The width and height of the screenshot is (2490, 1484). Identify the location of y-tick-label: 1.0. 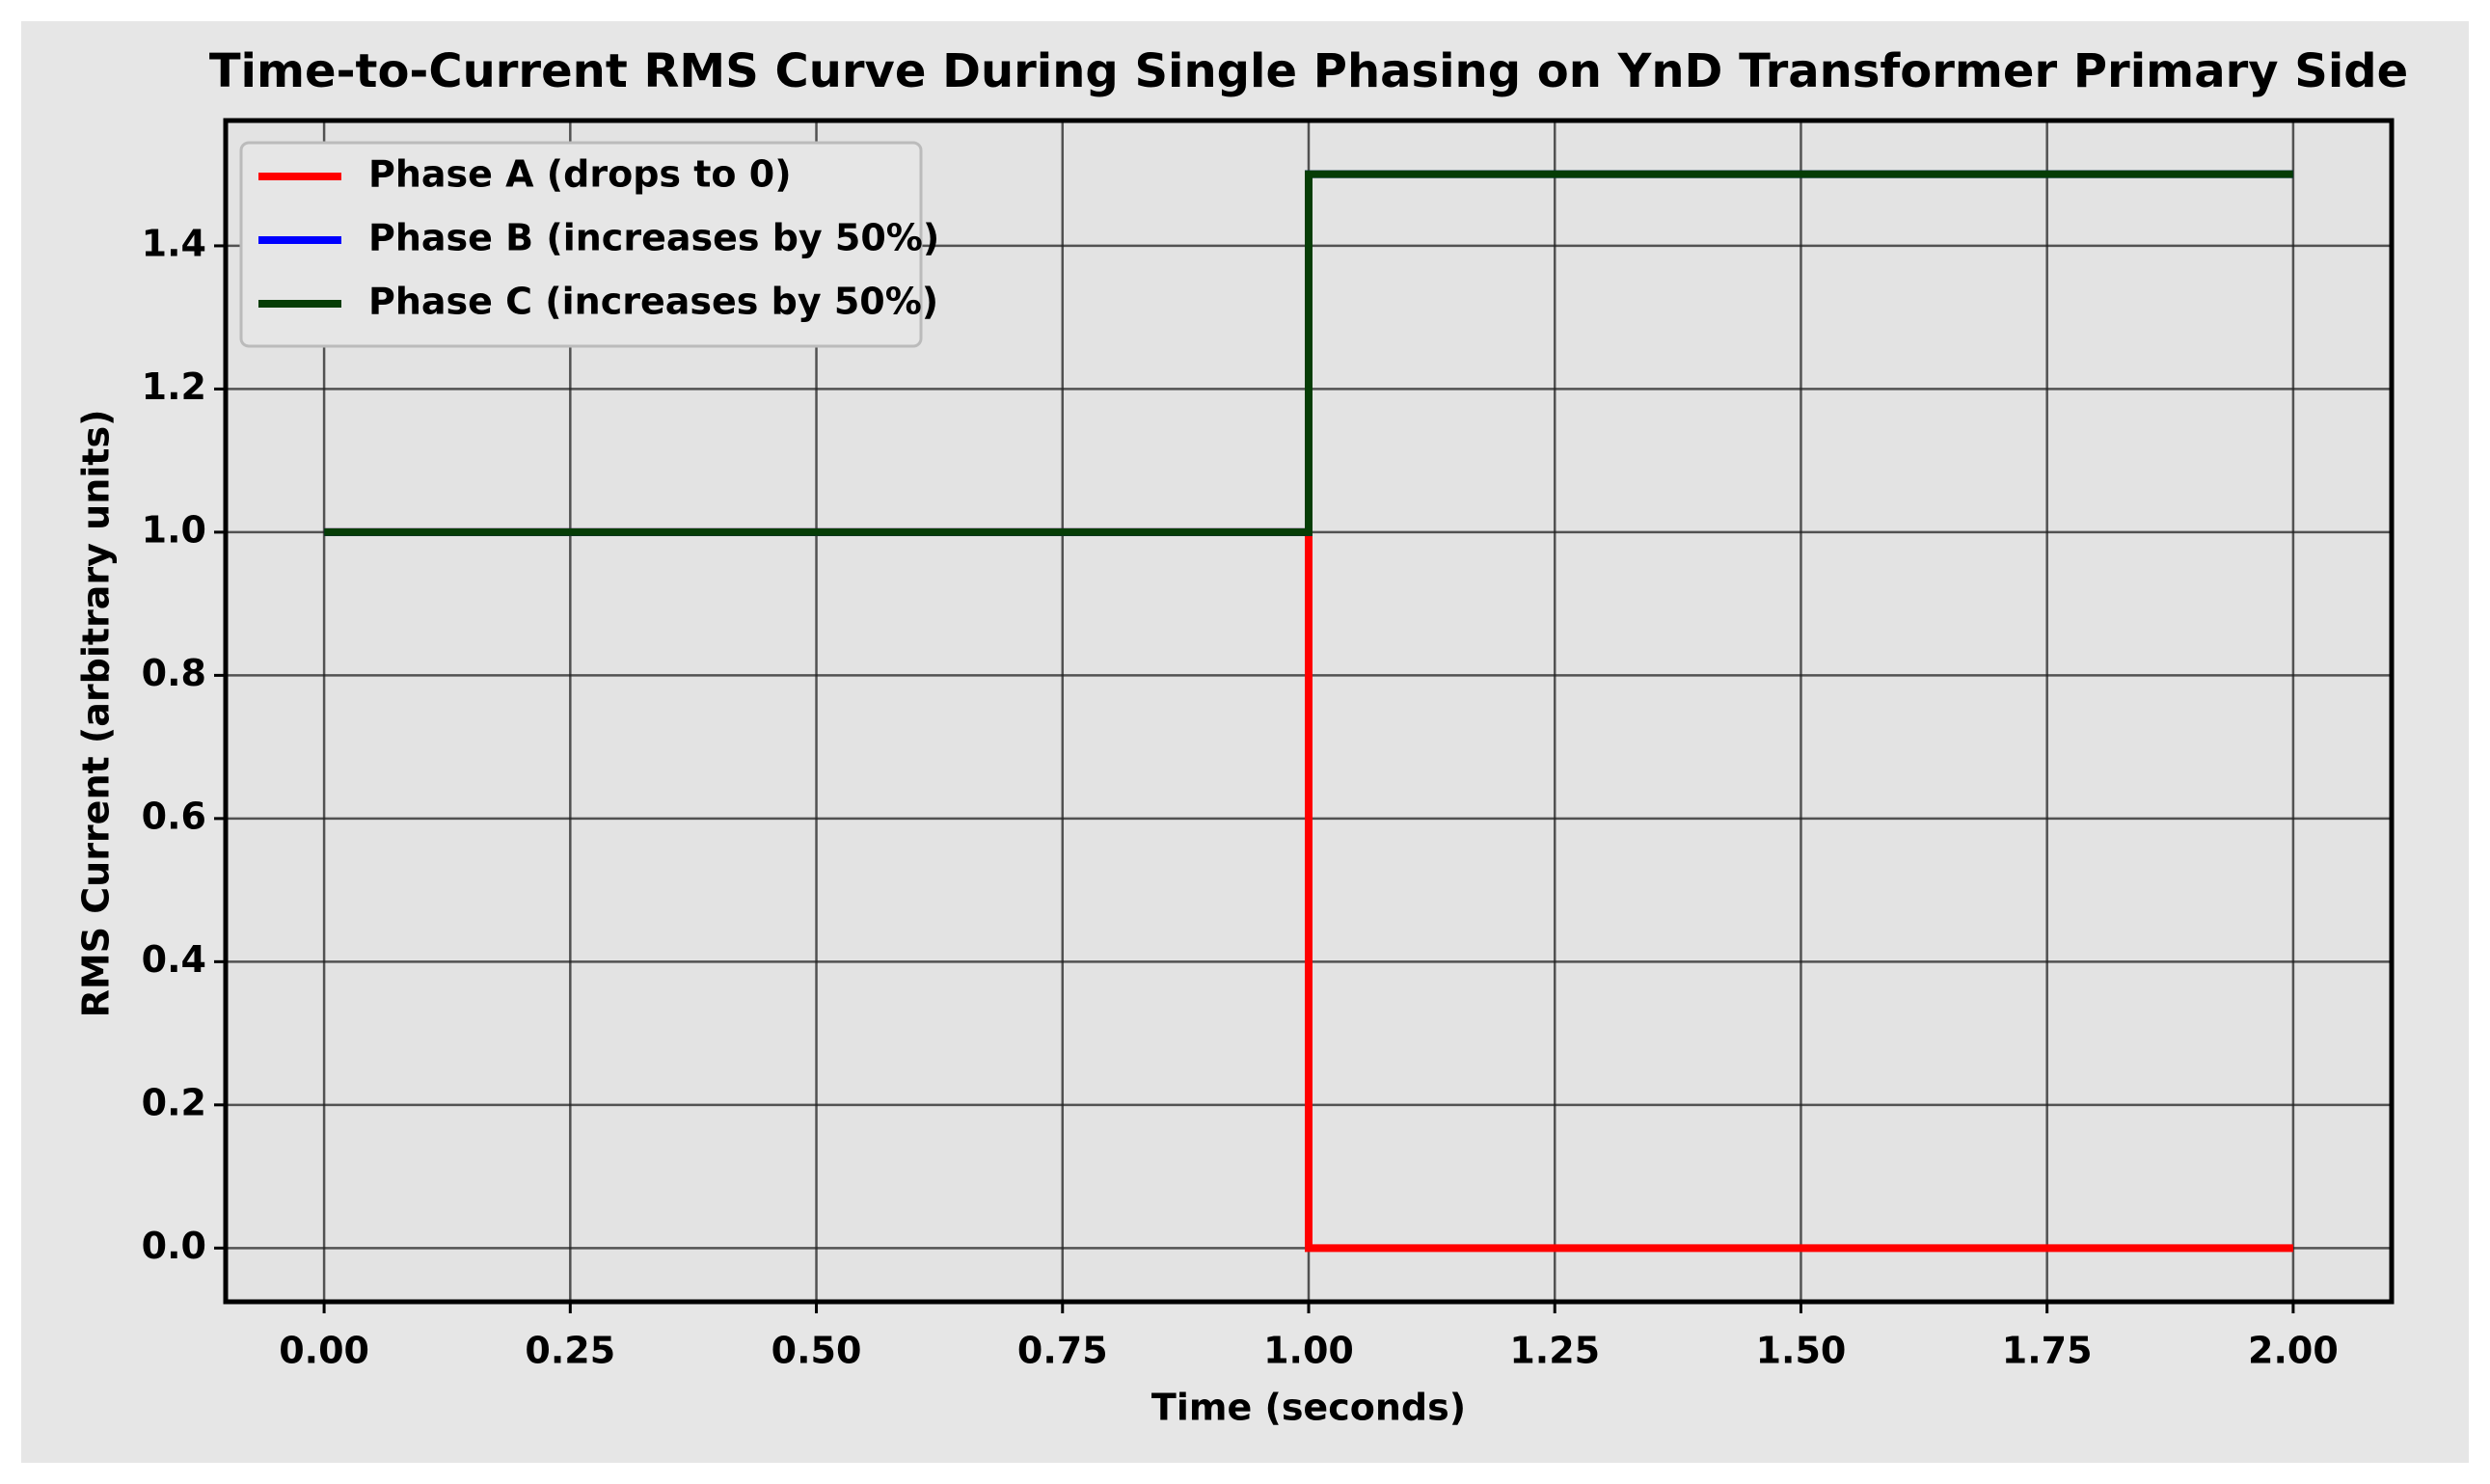
(174, 529).